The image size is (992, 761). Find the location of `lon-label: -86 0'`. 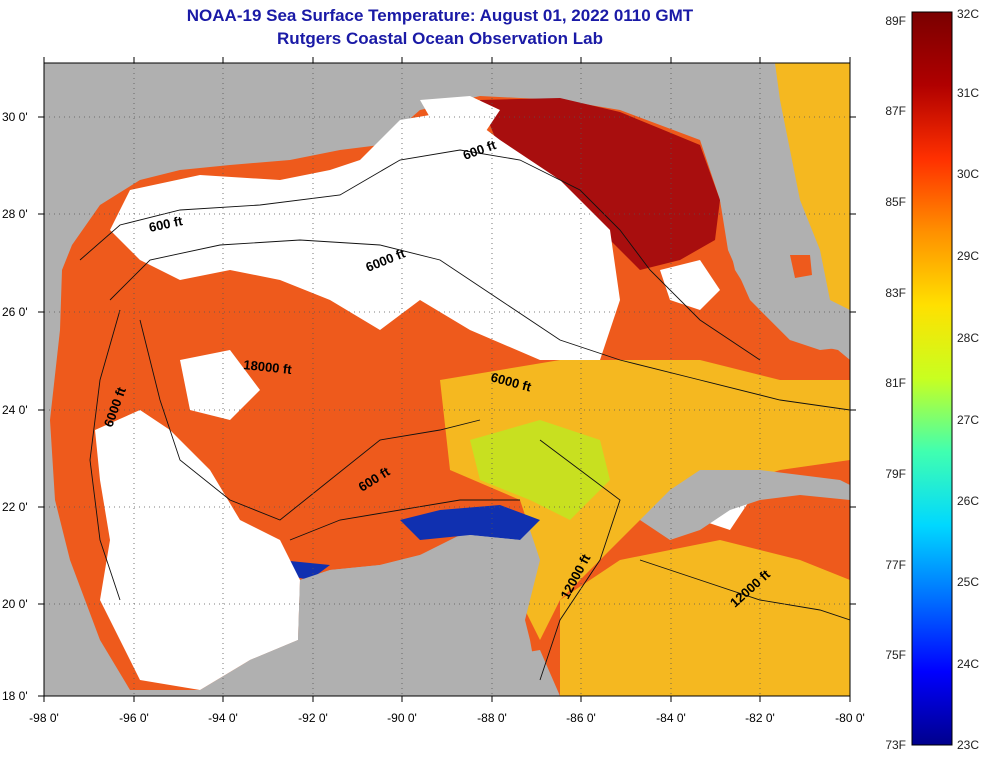

lon-label: -86 0' is located at coordinates (581, 718).